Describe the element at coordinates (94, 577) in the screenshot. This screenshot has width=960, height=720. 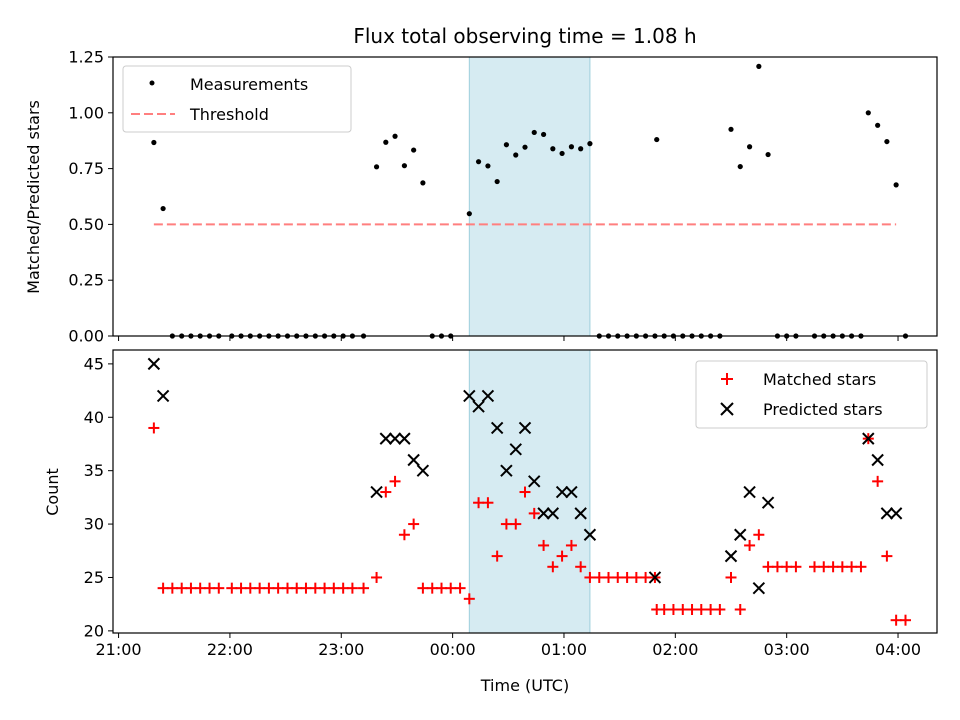
I see `bot-y-tick-label: 25` at that location.